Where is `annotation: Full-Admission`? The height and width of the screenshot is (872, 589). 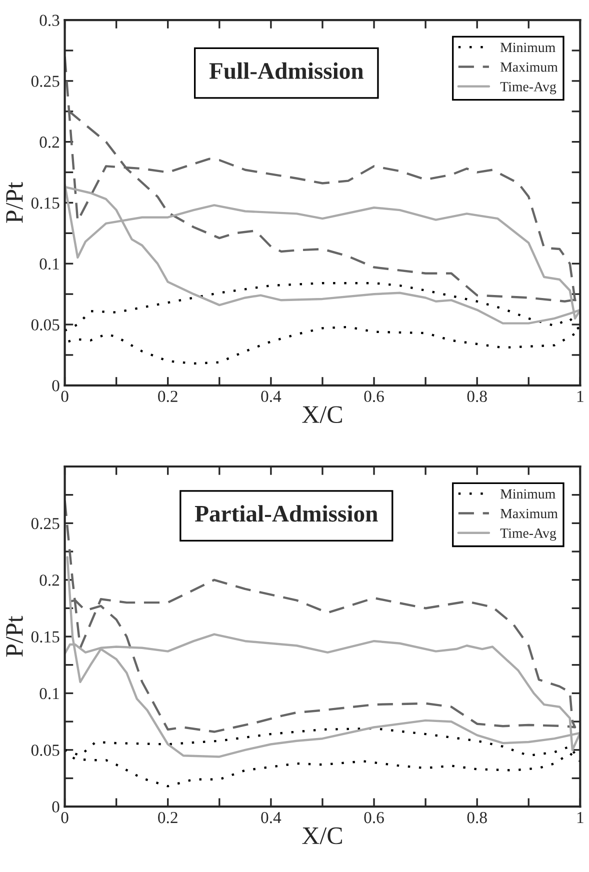
annotation: Full-Admission is located at coordinates (286, 70).